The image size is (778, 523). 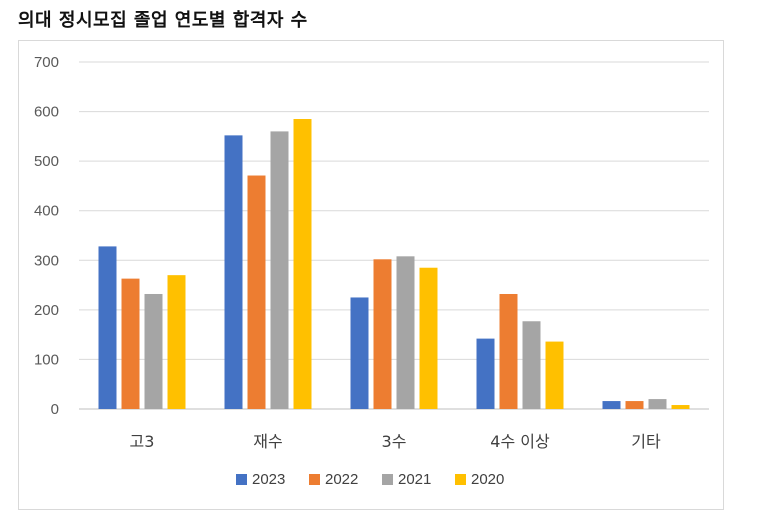 What do you see at coordinates (646, 441) in the screenshot?
I see `category-label: 기타` at bounding box center [646, 441].